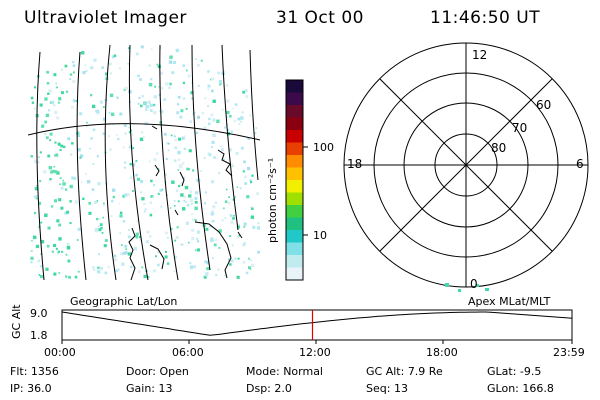 This screenshot has width=600, height=400. Describe the element at coordinates (124, 301) in the screenshot. I see `geographic-label: Geographic Lat/Lon` at that location.